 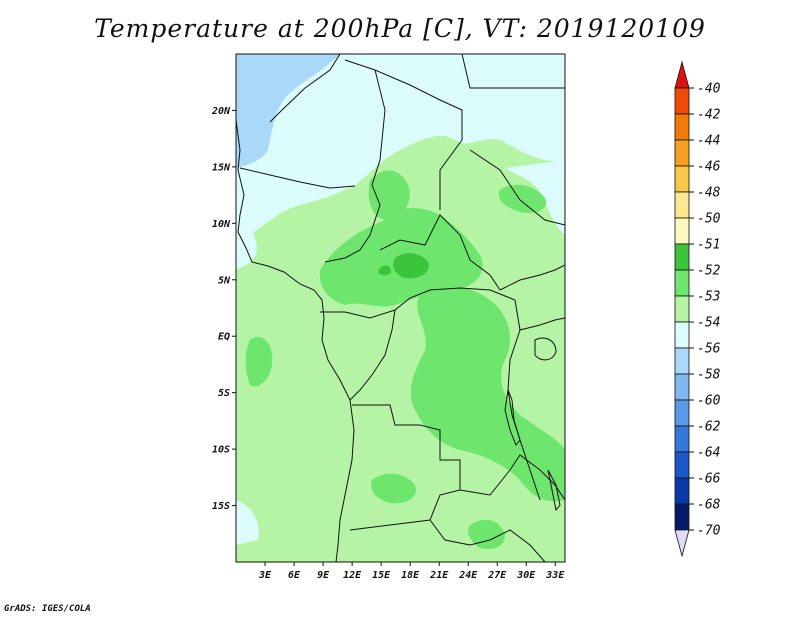 I want to click on colorbar-label: -42, so click(x=709, y=115).